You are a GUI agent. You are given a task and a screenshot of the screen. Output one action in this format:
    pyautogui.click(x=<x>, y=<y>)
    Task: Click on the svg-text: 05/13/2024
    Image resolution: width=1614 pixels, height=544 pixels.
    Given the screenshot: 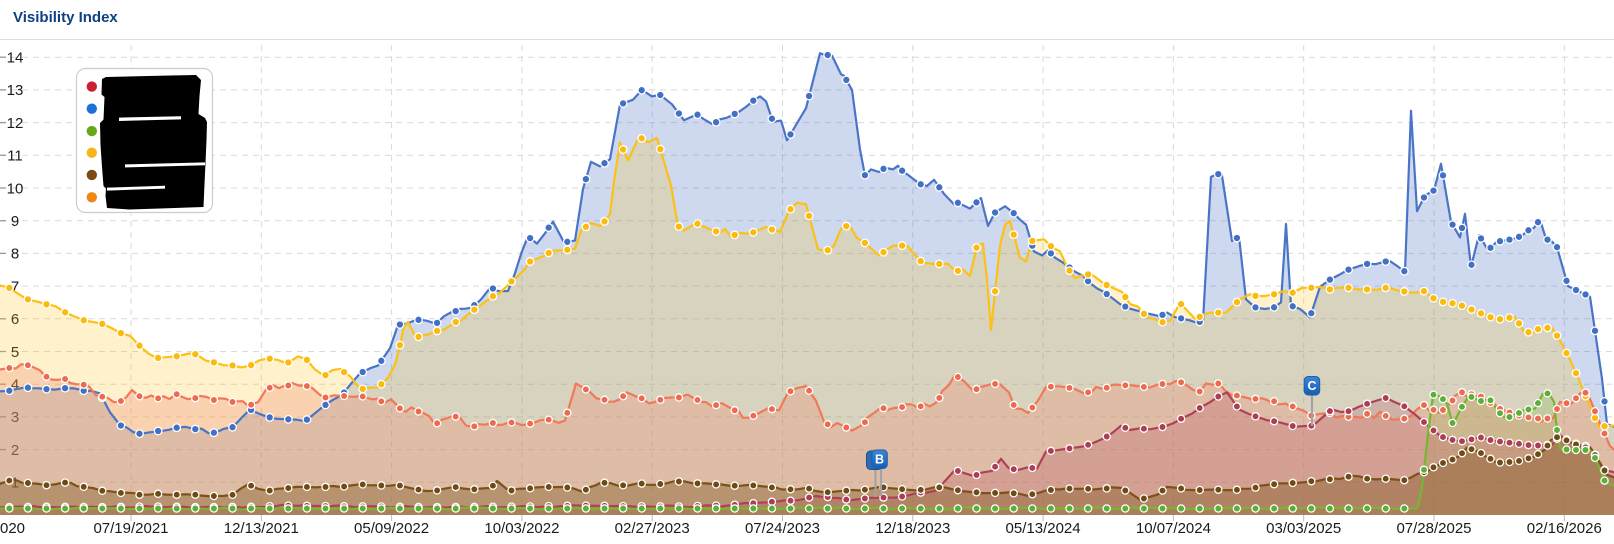 What is the action you would take?
    pyautogui.click(x=1043, y=528)
    